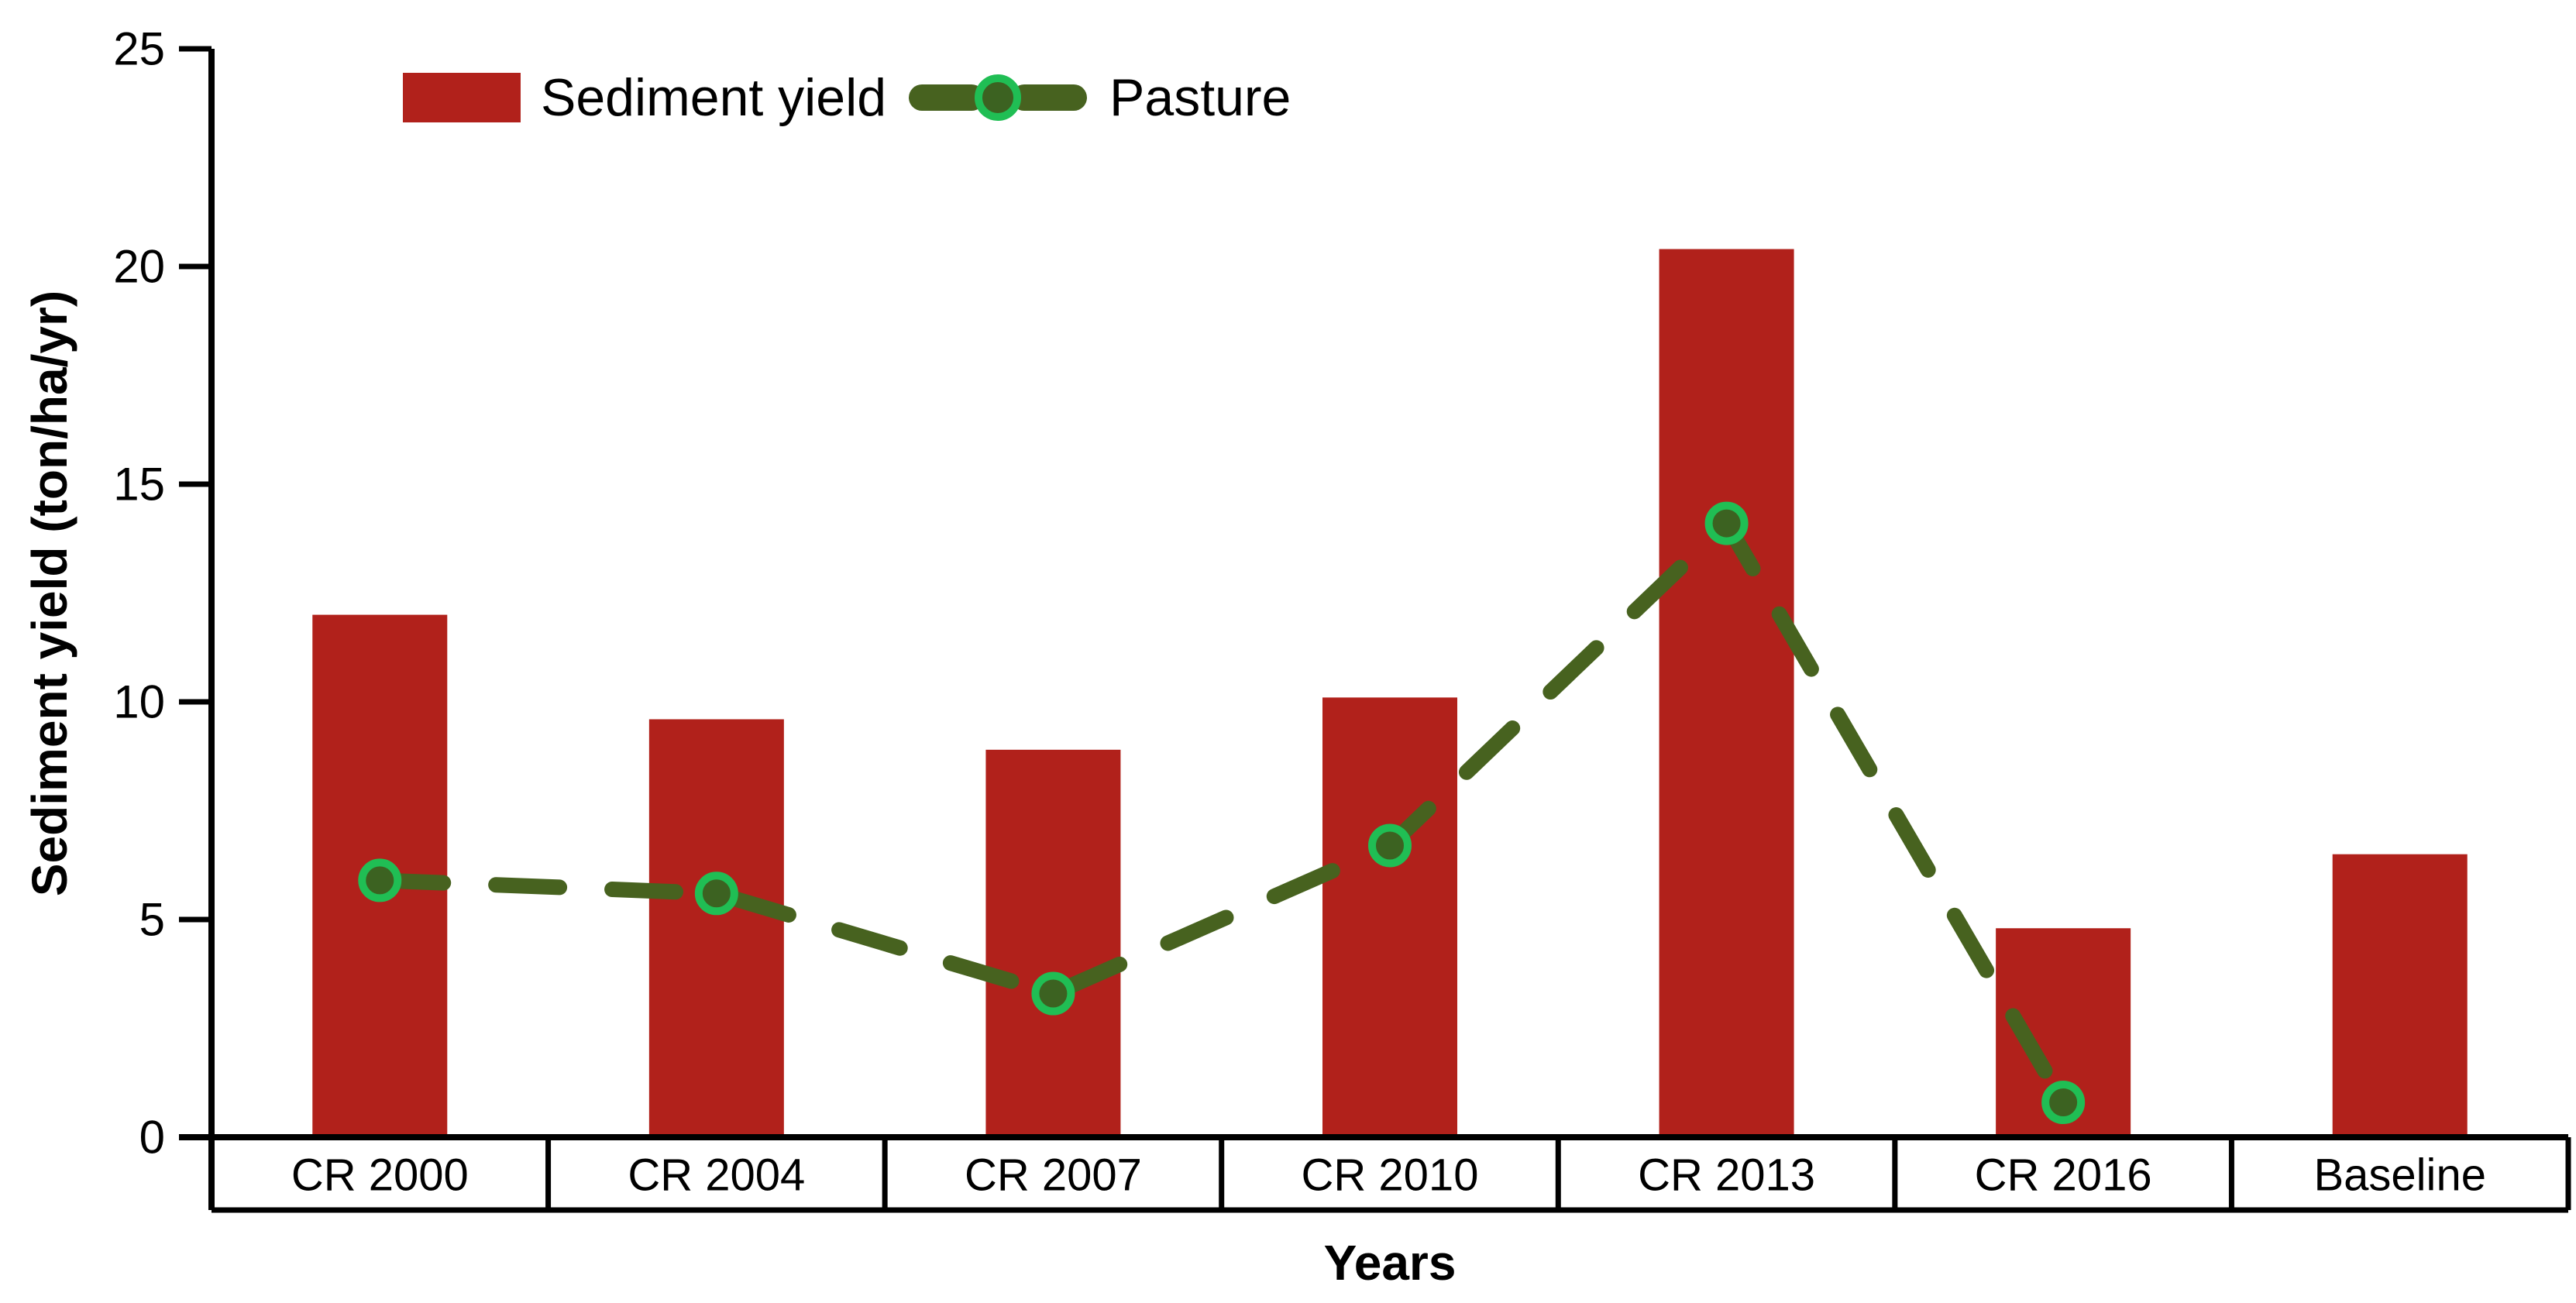 This screenshot has height=1303, width=2576. Describe the element at coordinates (1053, 943) in the screenshot. I see `bar-cr-2007` at that location.